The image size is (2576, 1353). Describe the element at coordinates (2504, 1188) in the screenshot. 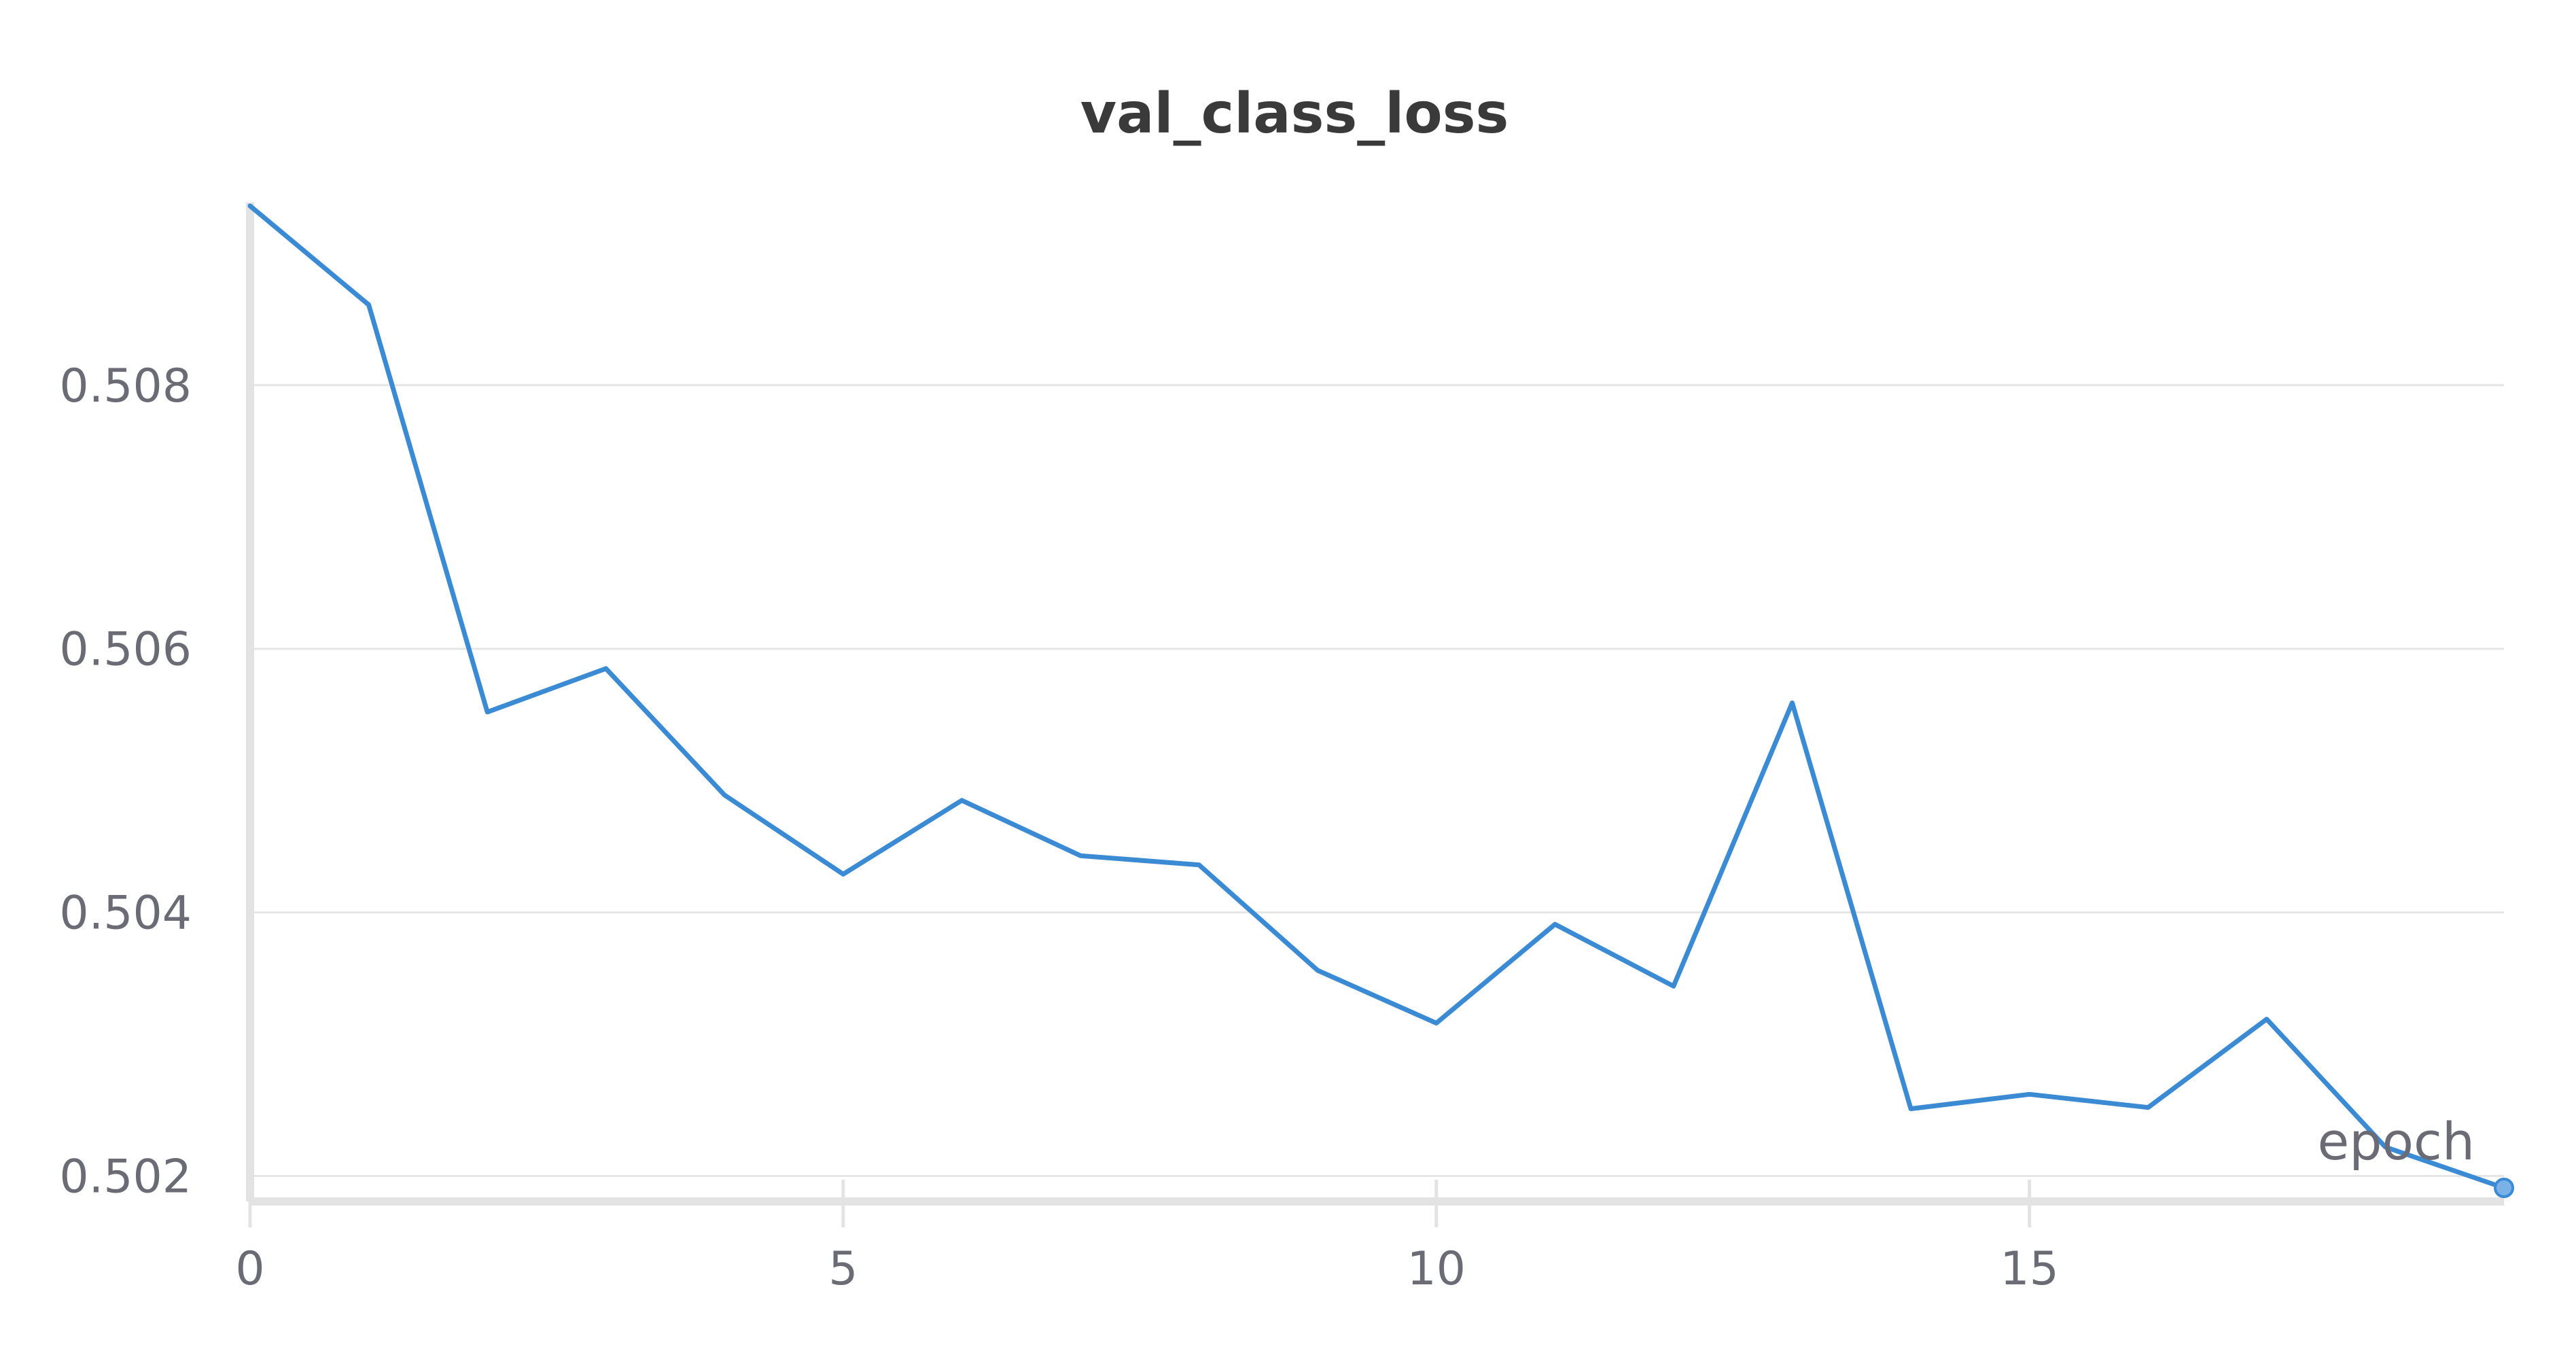

I see `last-point-marker` at that location.